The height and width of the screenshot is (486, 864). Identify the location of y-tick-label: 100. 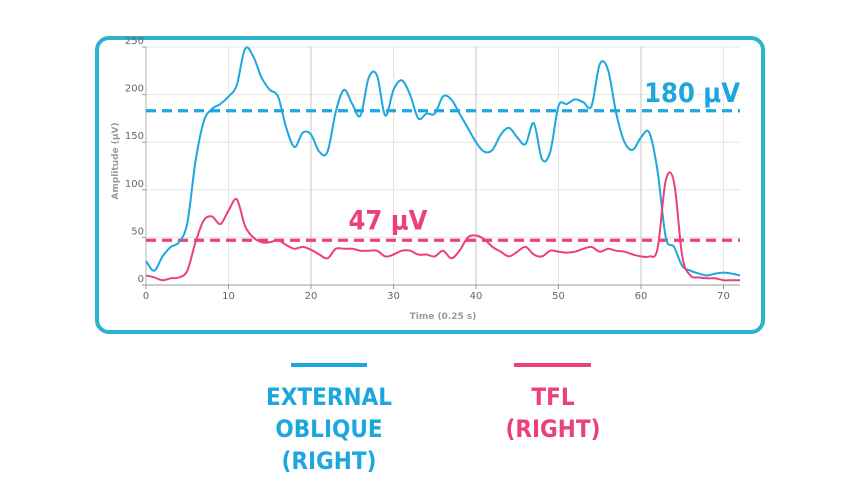
(134, 184).